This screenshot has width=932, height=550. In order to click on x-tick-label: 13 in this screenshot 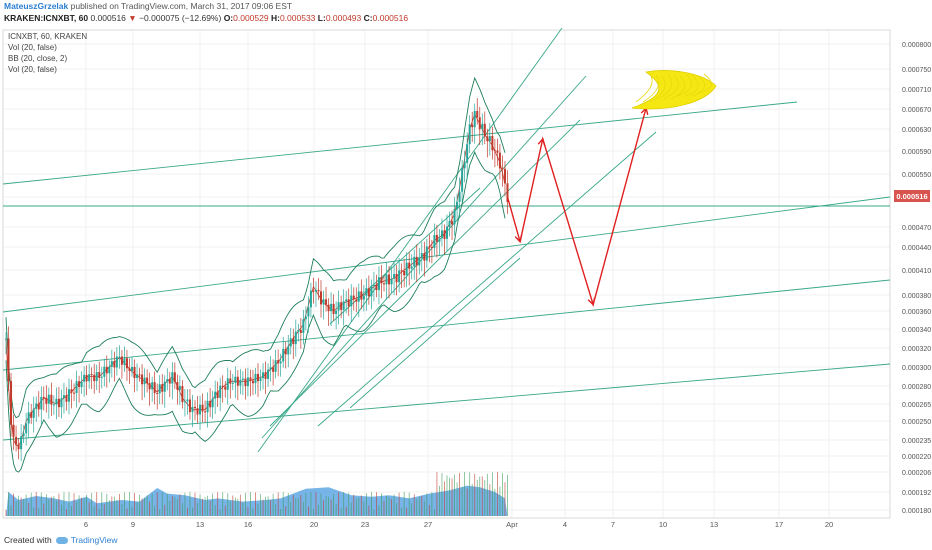, I will do `click(714, 524)`.